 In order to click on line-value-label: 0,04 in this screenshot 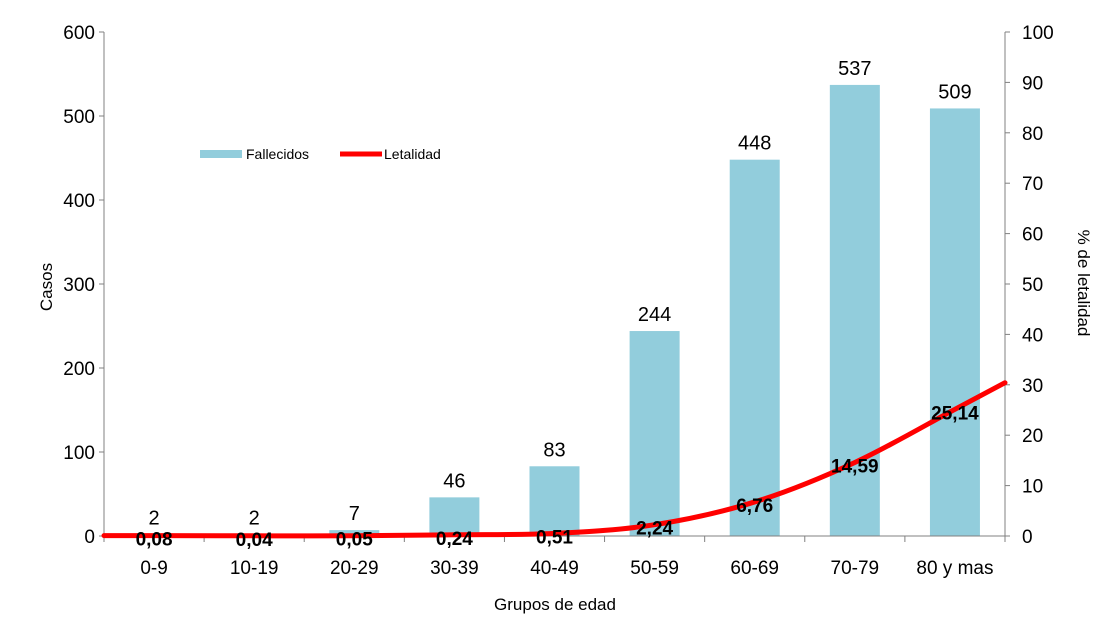, I will do `click(254, 540)`.